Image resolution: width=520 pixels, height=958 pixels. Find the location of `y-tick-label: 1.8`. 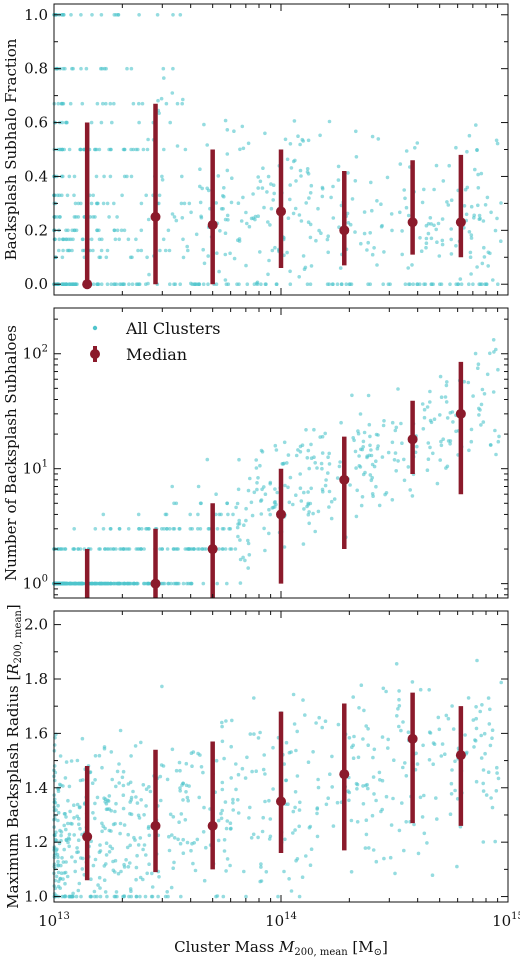

y-tick-label: 1.8 is located at coordinates (36, 679).